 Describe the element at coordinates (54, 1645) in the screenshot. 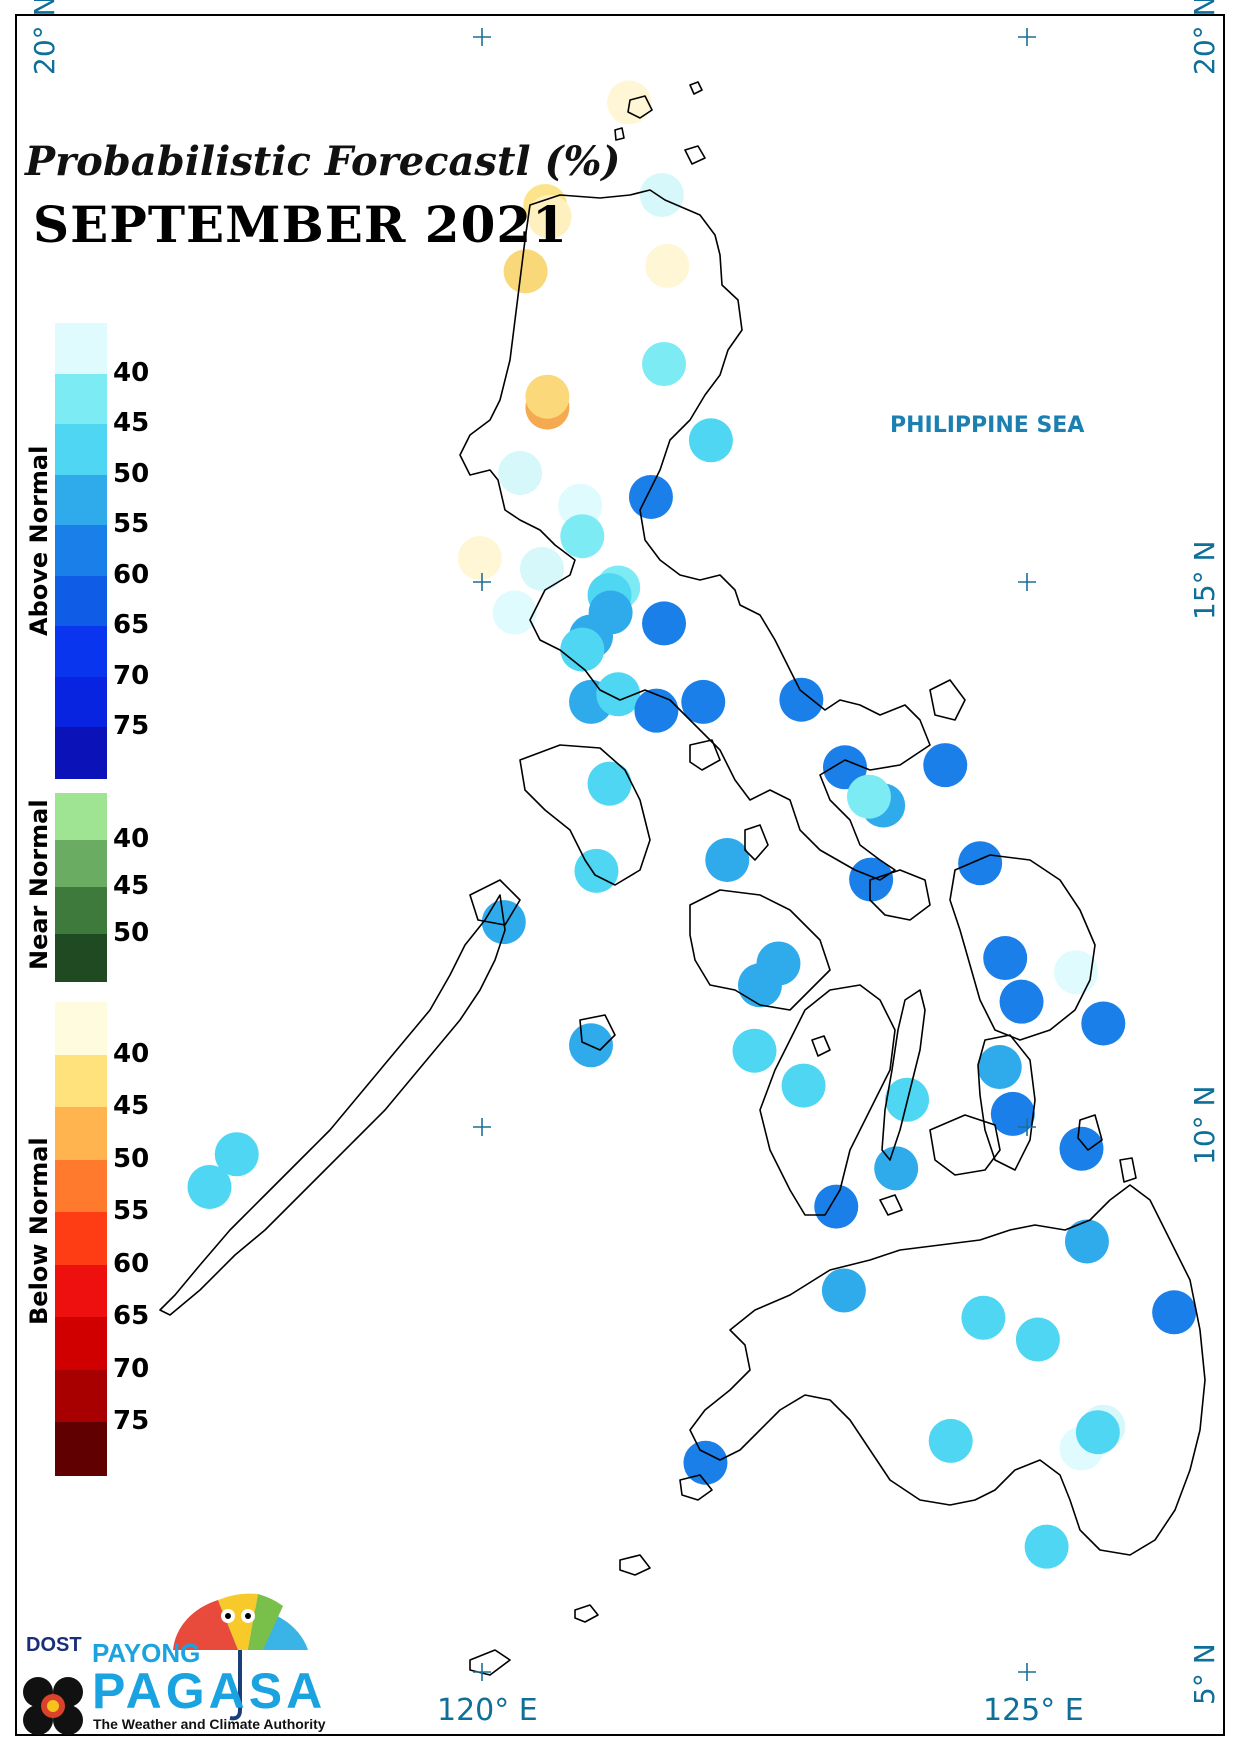

I see `logo-dost: DOST` at that location.